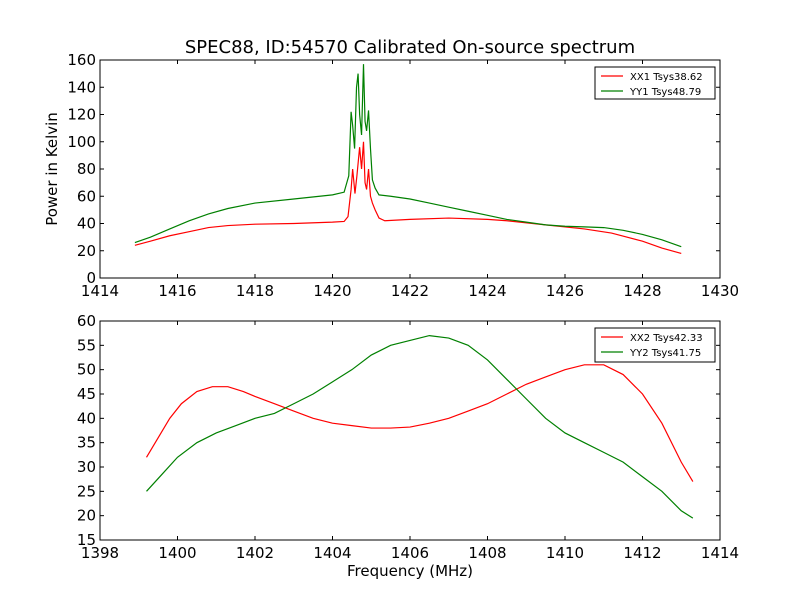 This screenshot has width=800, height=600. Describe the element at coordinates (666, 77) in the screenshot. I see `chart-top-legend-label-1: XX1 Tsys38.62` at that location.